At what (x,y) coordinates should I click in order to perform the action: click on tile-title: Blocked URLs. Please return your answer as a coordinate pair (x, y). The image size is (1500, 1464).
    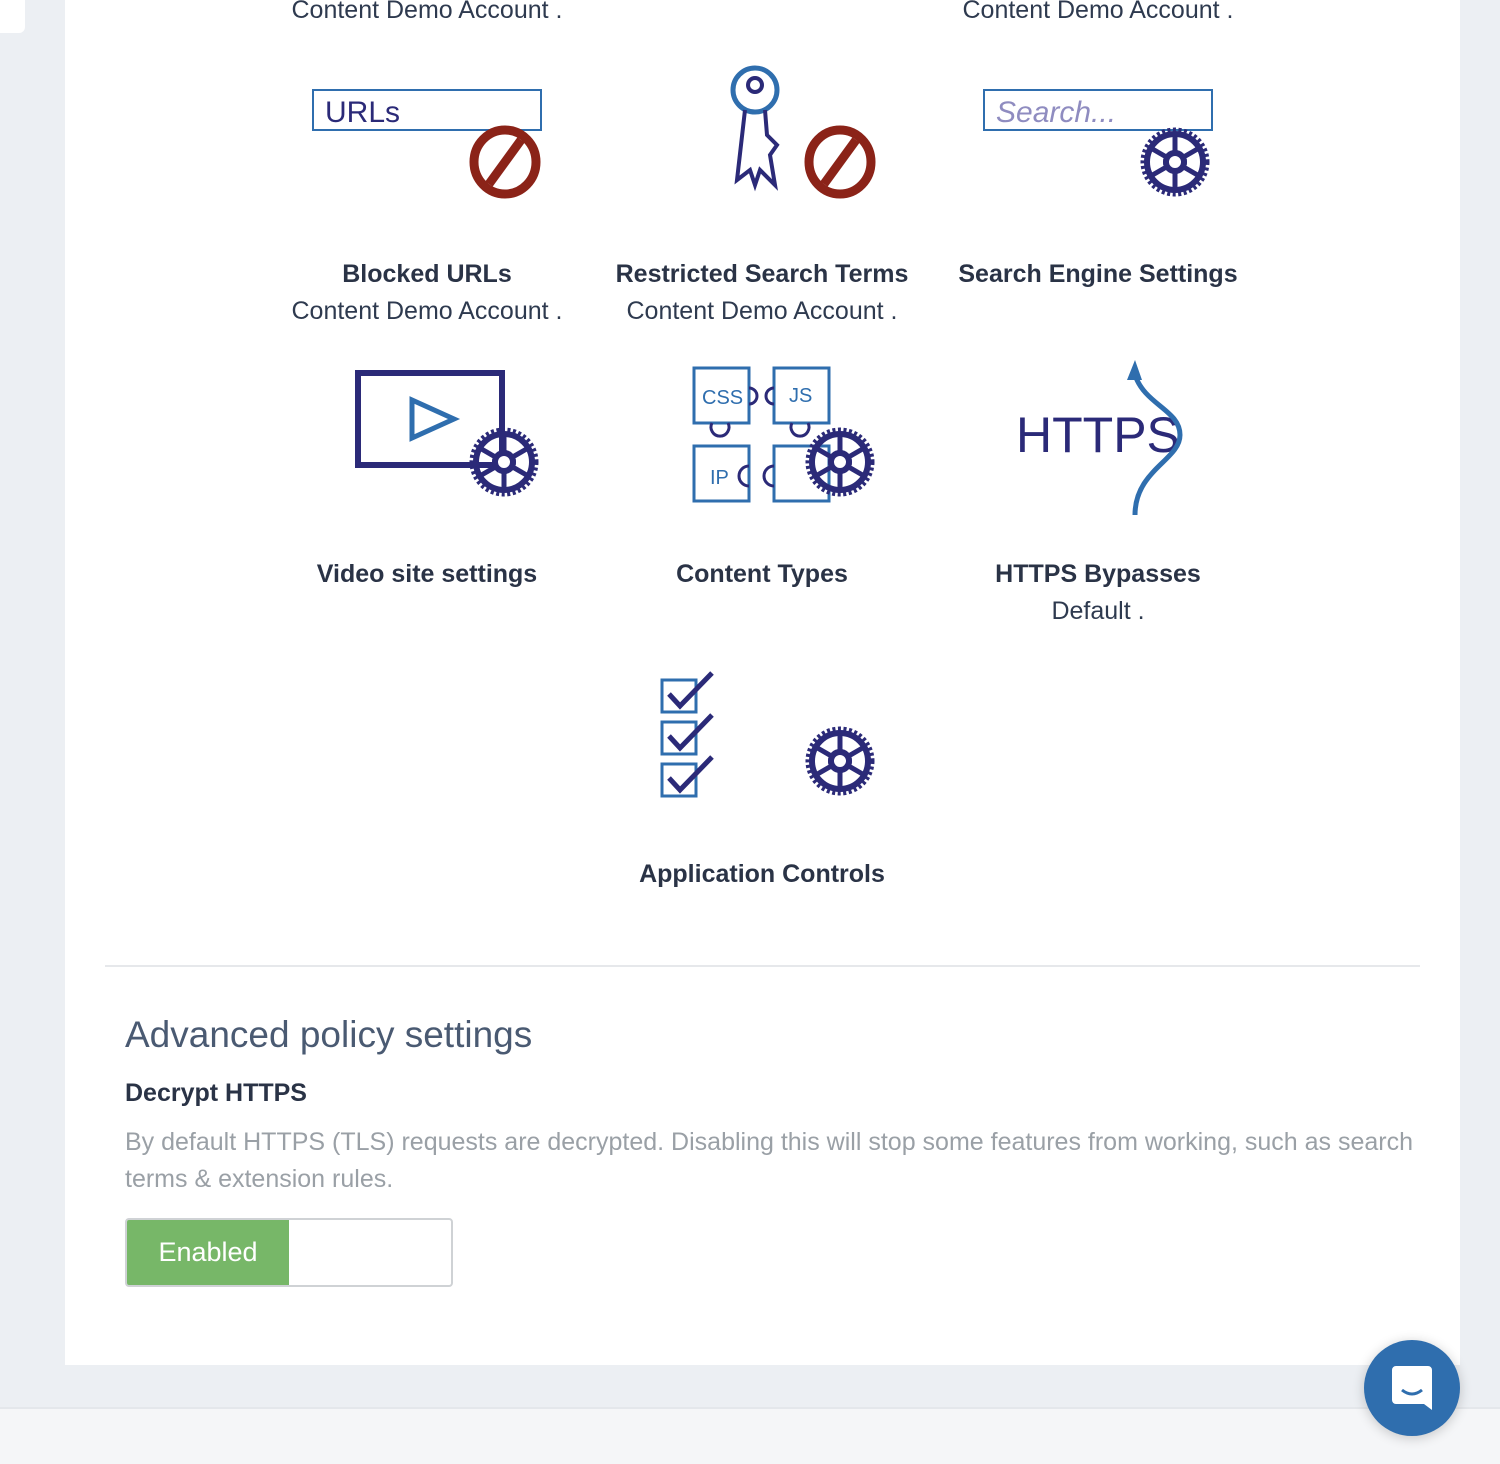
    Looking at the image, I should click on (427, 274).